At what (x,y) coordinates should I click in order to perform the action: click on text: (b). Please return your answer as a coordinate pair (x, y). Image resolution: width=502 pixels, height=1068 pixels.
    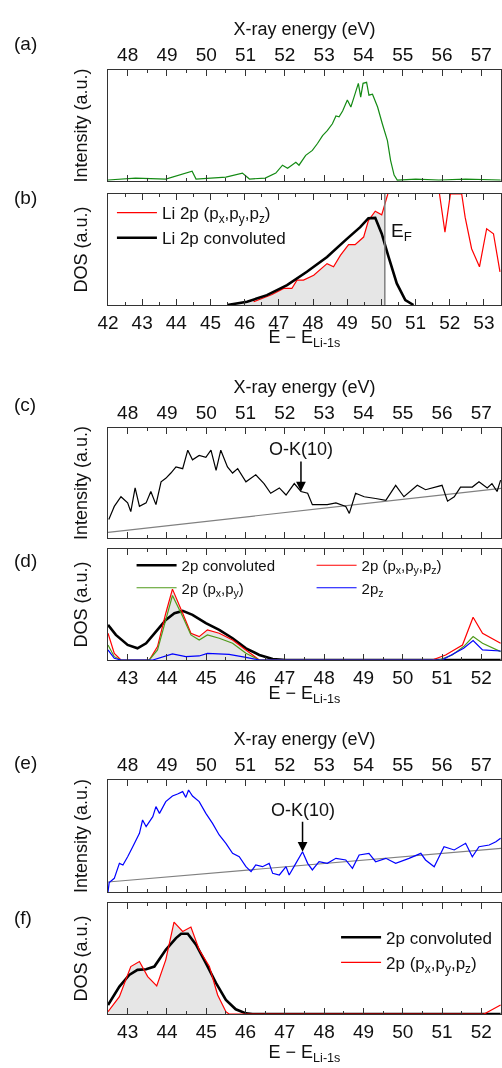
    Looking at the image, I should click on (26, 197).